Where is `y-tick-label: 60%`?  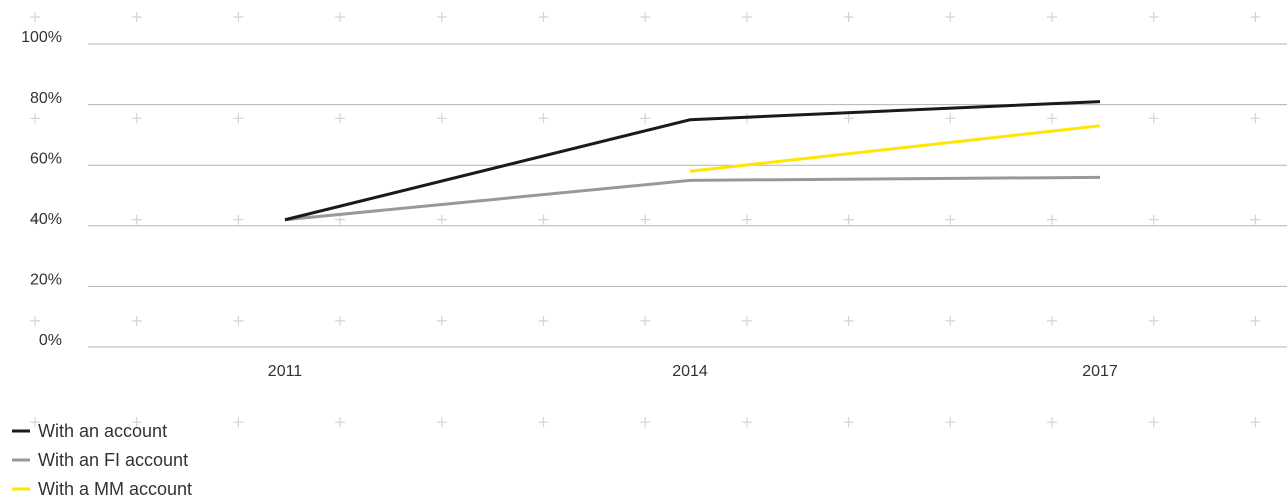
y-tick-label: 60% is located at coordinates (46, 158).